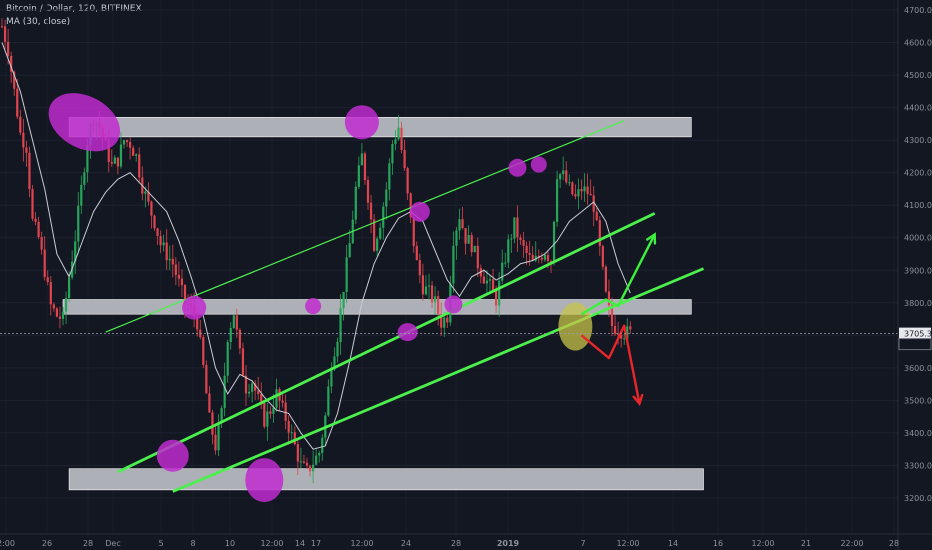  What do you see at coordinates (918, 400) in the screenshot?
I see `y-tick-label: 3500.0` at bounding box center [918, 400].